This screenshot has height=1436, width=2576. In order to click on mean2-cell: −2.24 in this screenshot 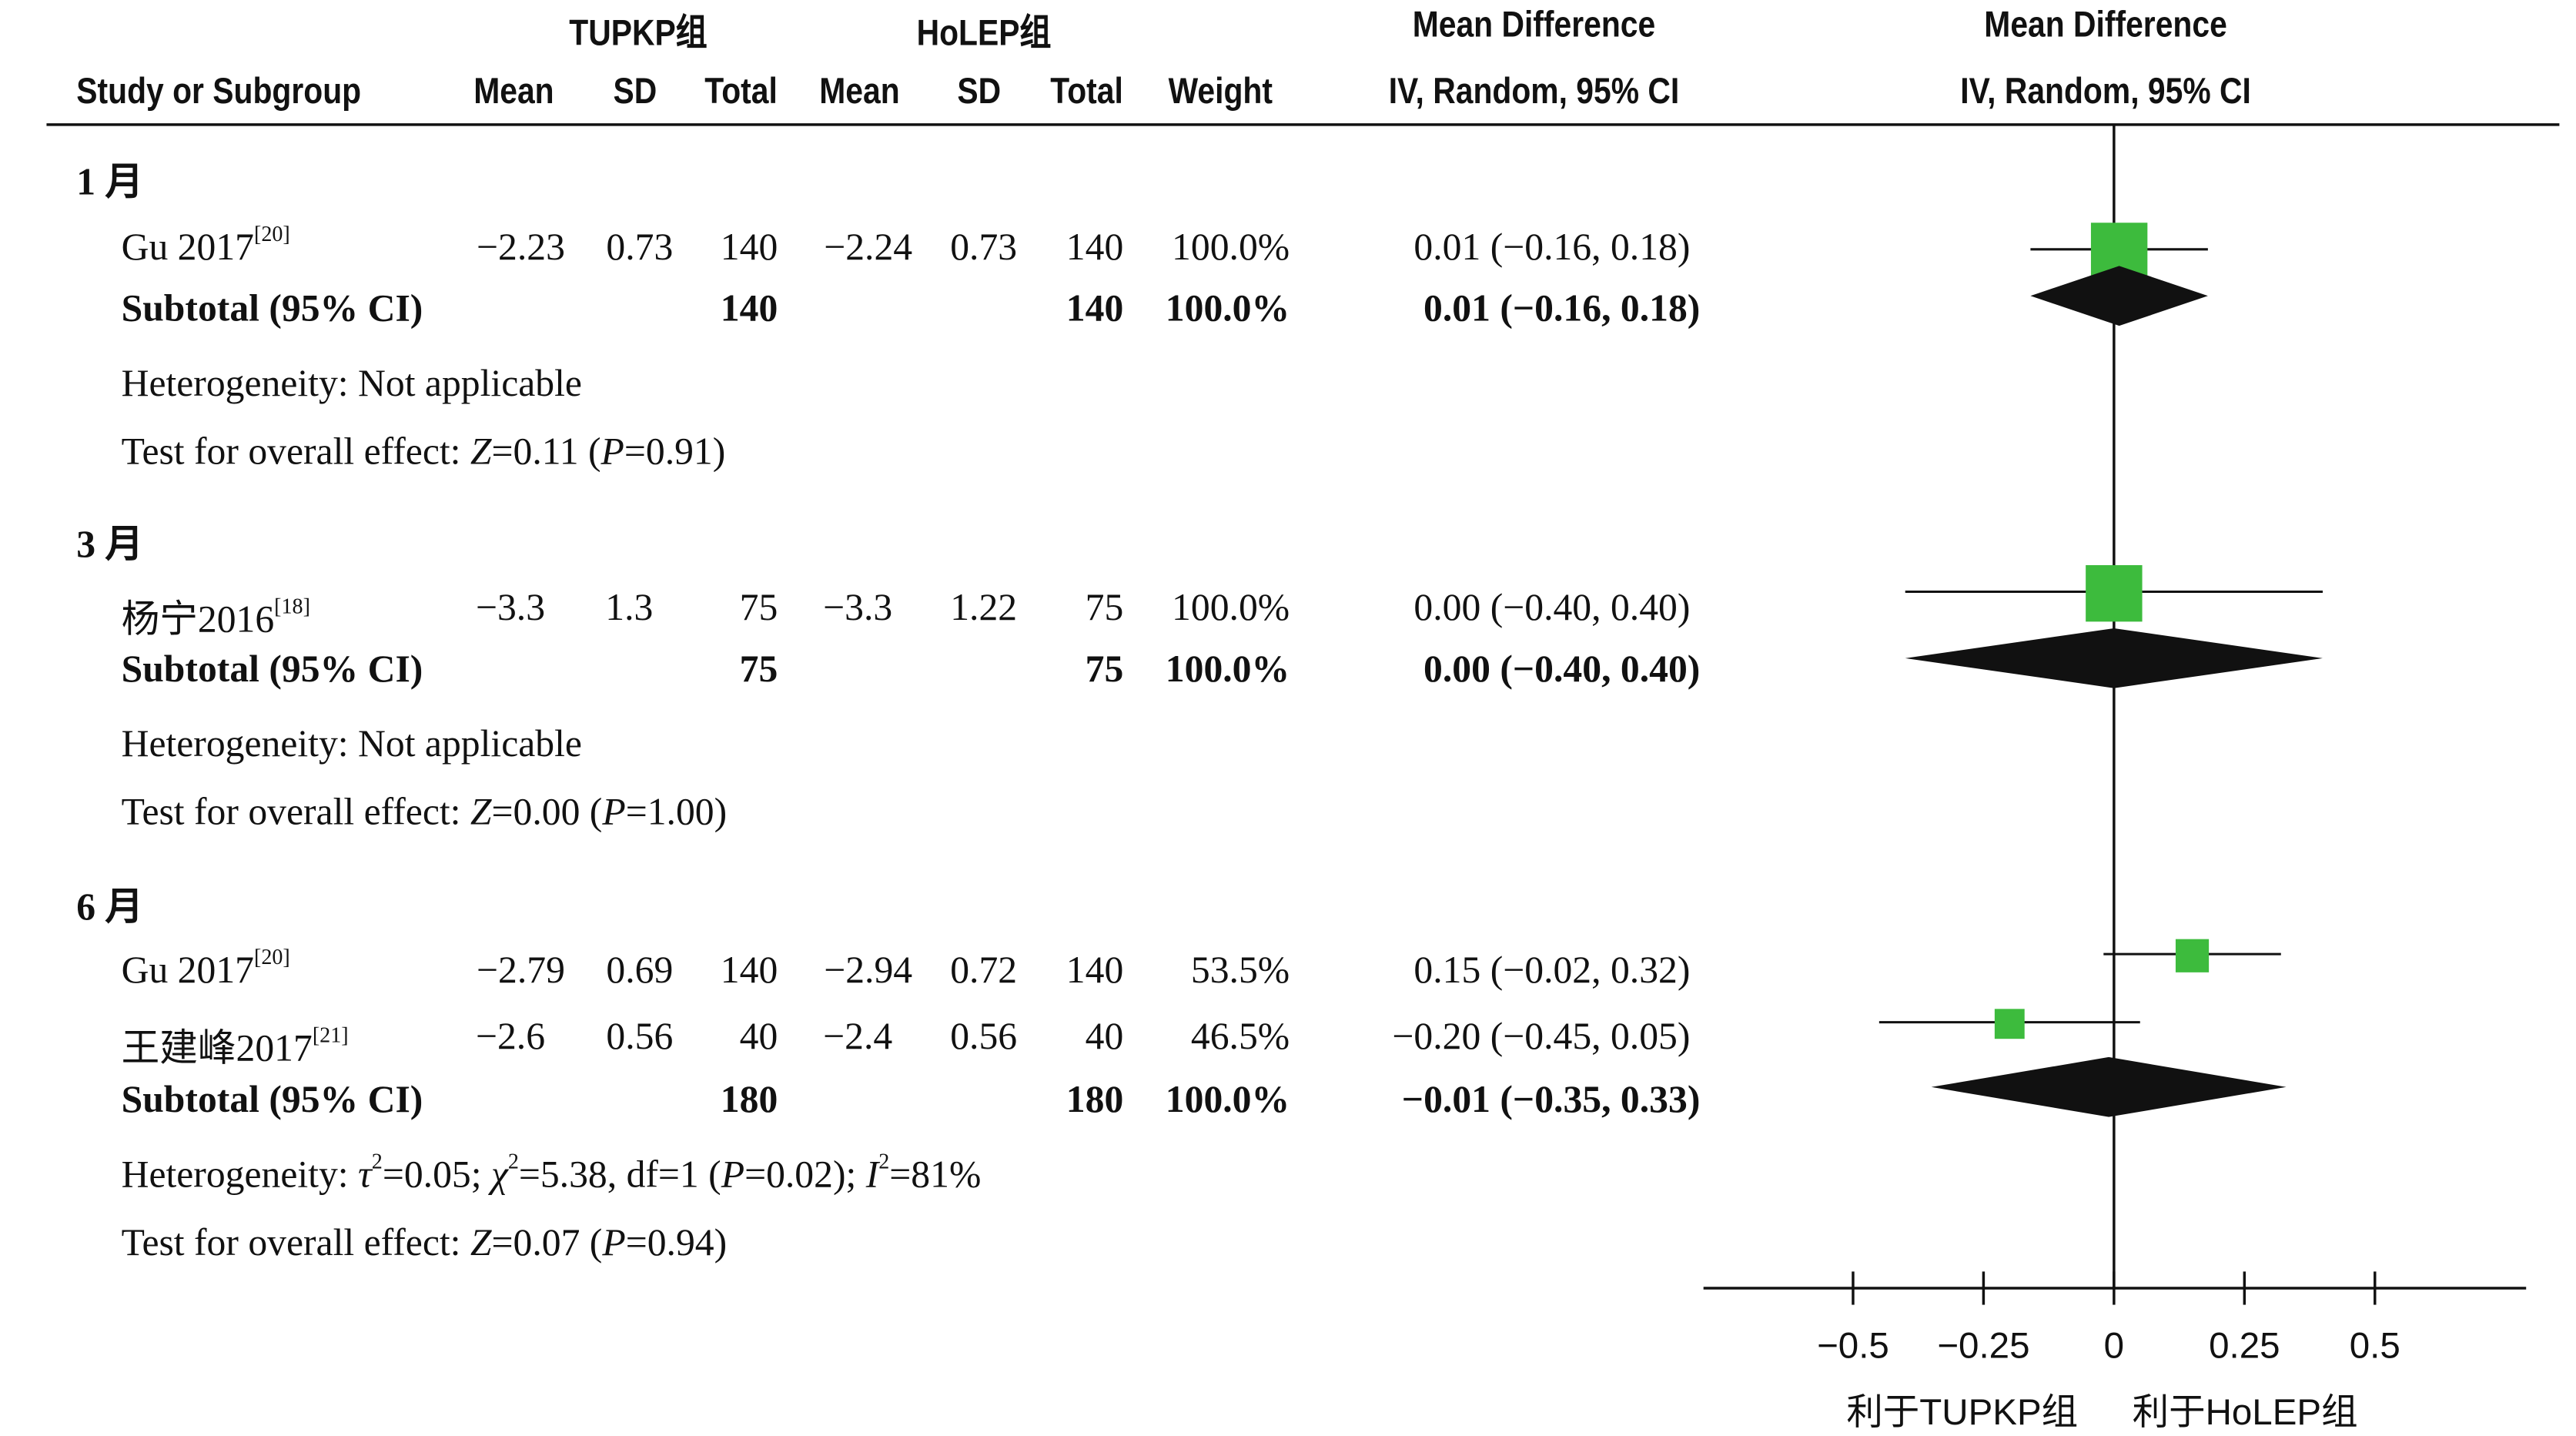, I will do `click(869, 247)`.